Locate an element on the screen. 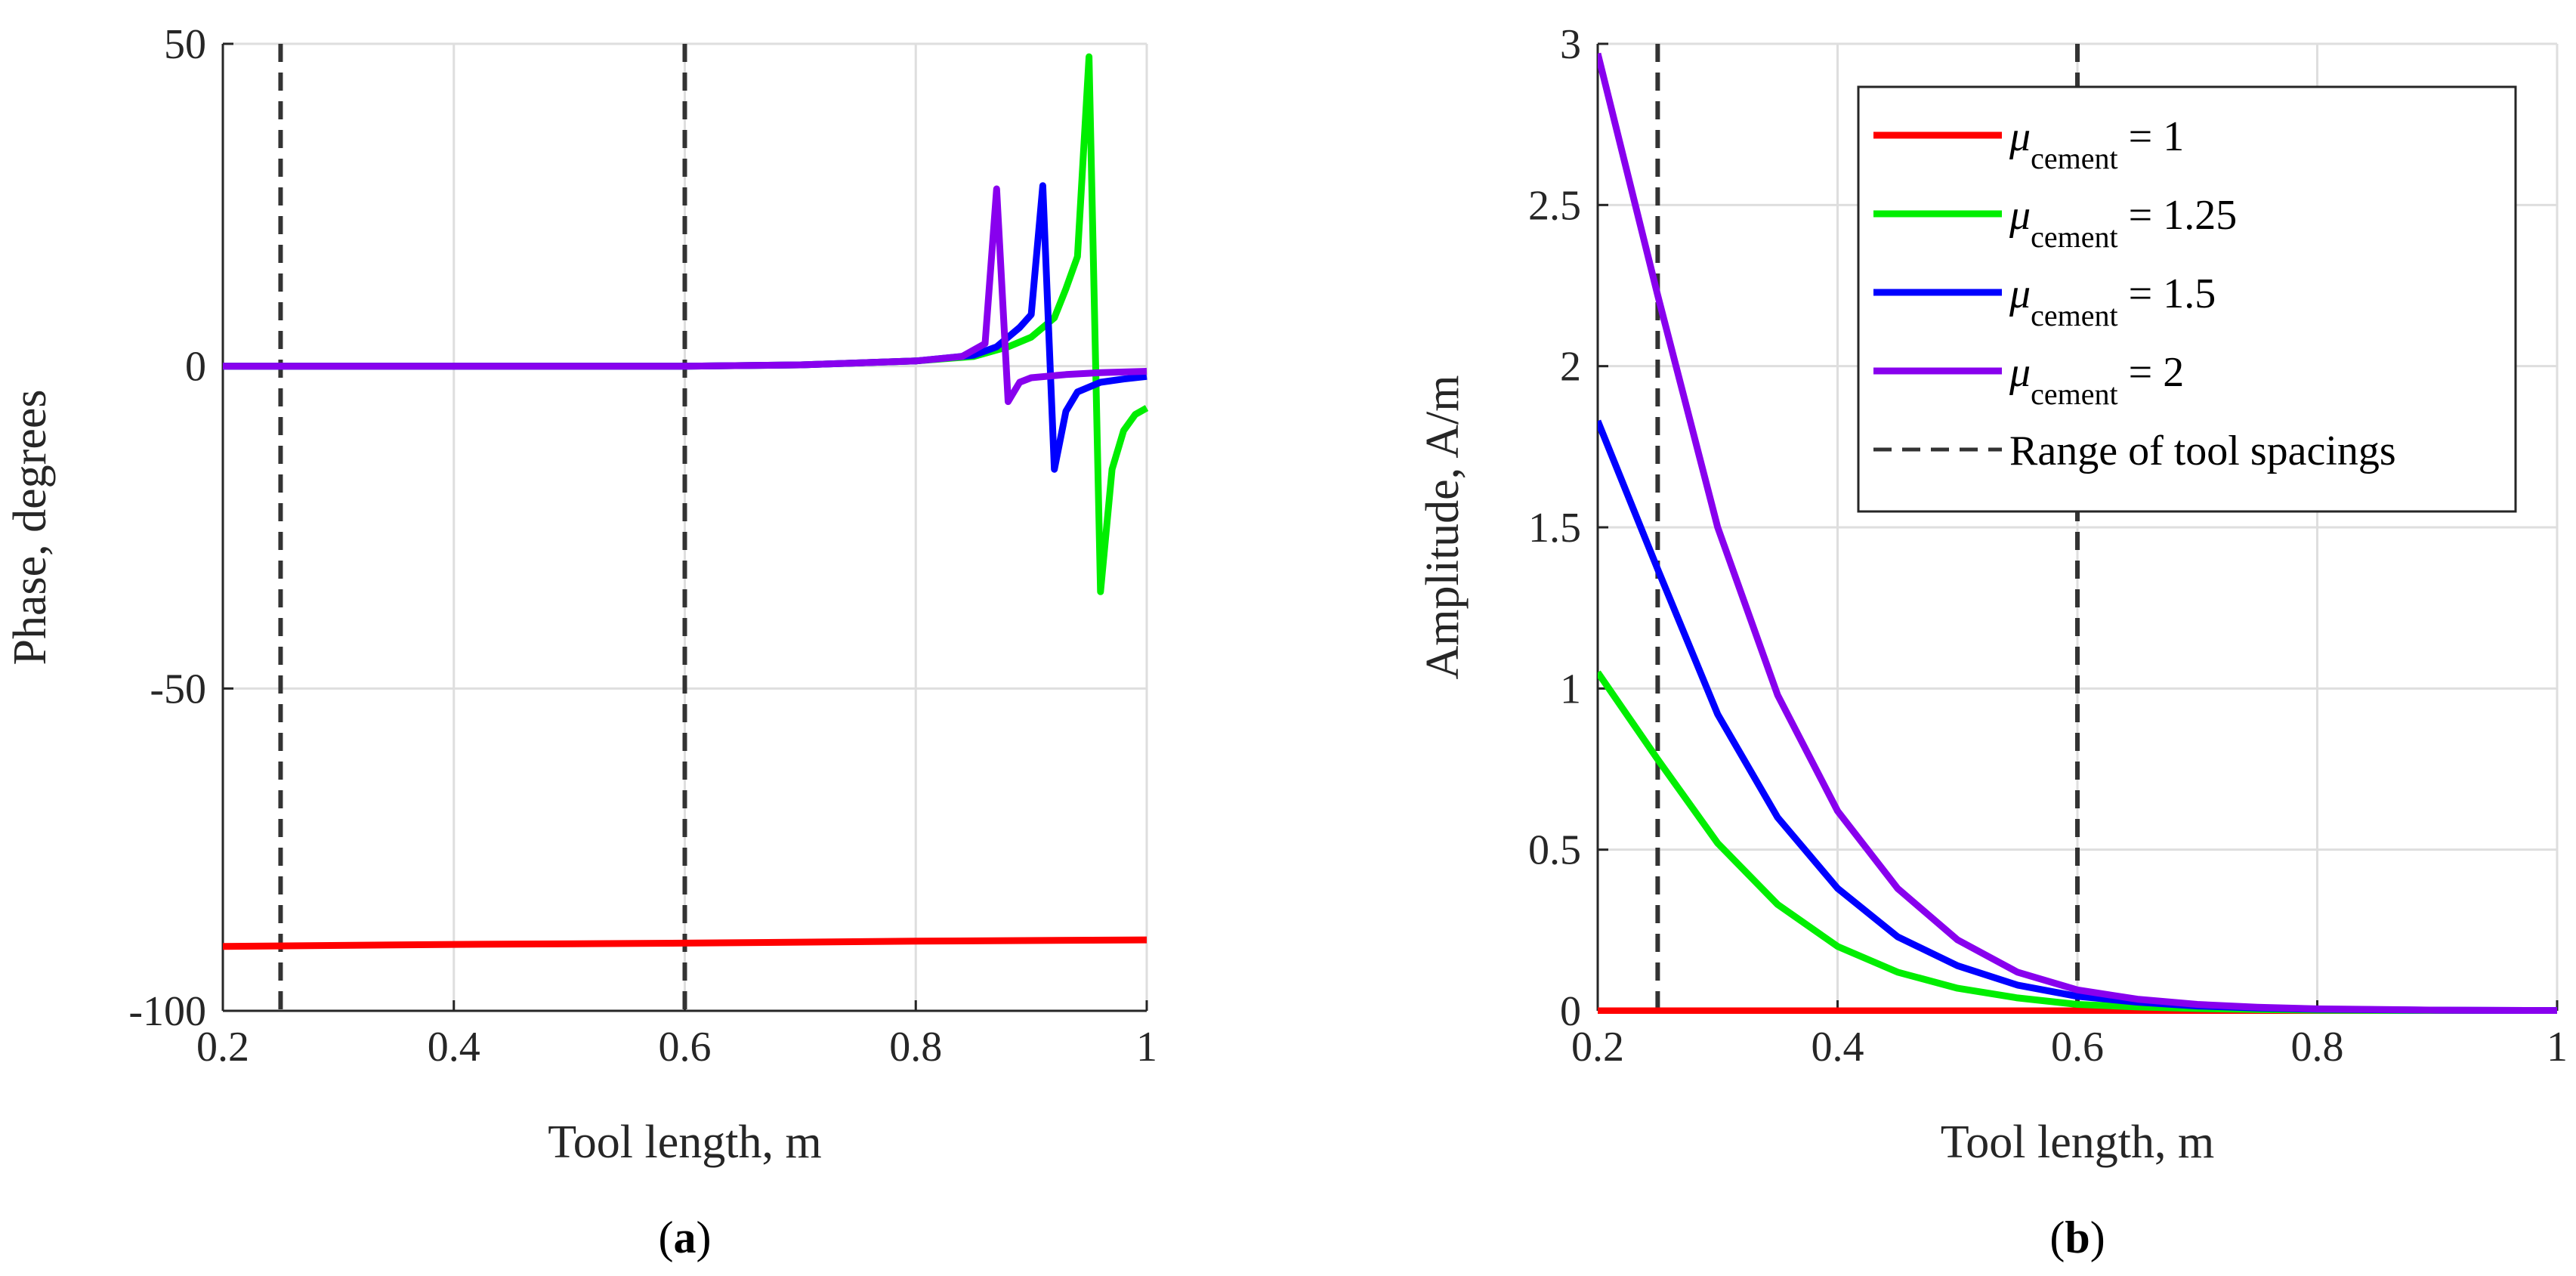 The width and height of the screenshot is (2576, 1276). y-tick-label: 3 is located at coordinates (1570, 44).